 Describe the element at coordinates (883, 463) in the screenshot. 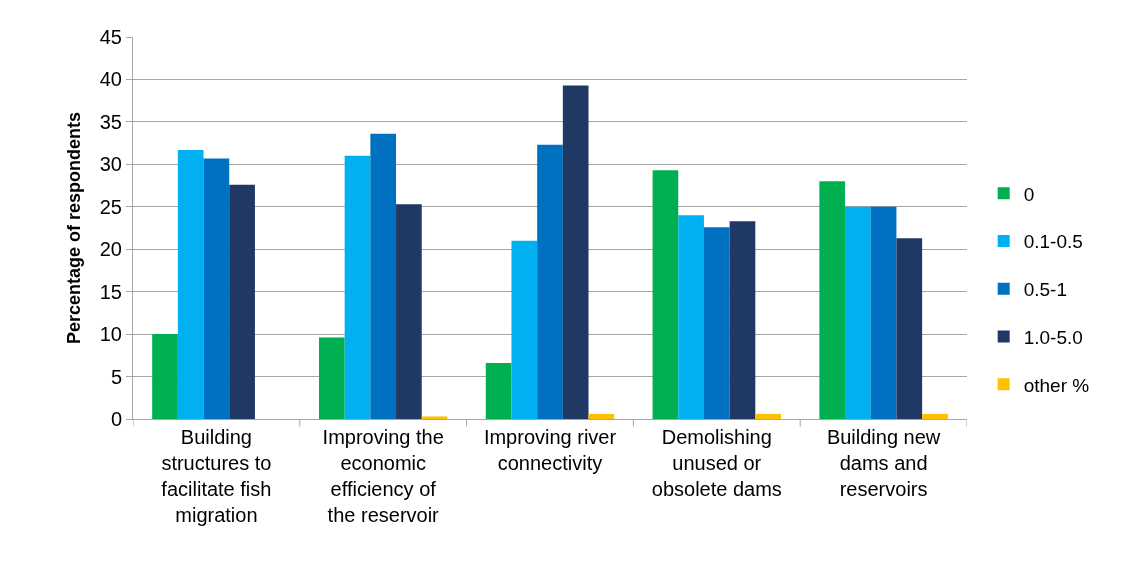

I see `x-tick-label: Building new dams and reservoirs` at that location.